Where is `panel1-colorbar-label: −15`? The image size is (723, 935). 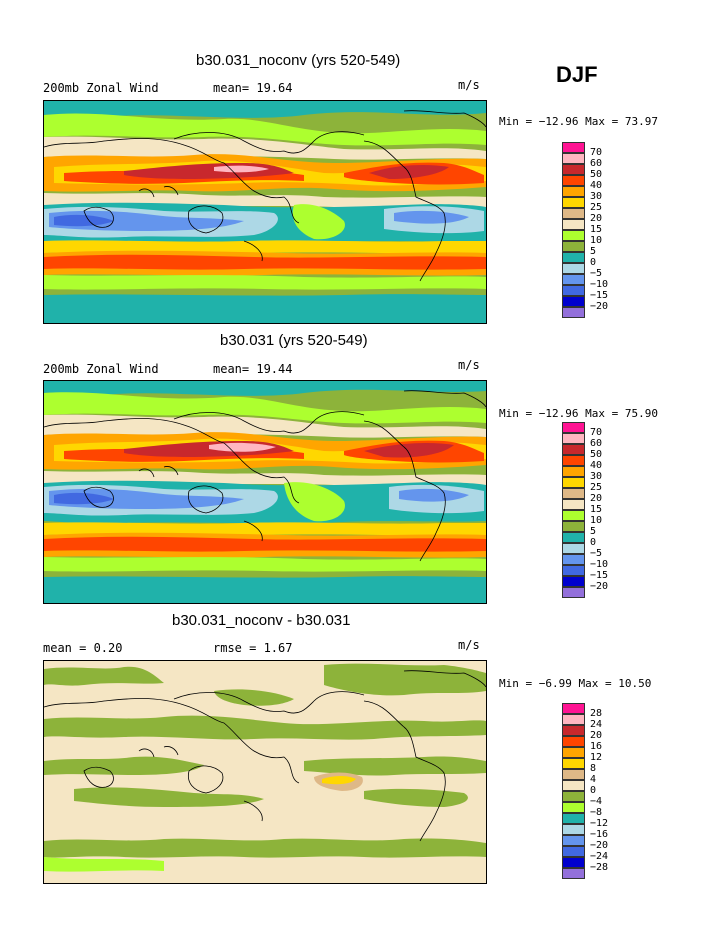 panel1-colorbar-label: −15 is located at coordinates (599, 295).